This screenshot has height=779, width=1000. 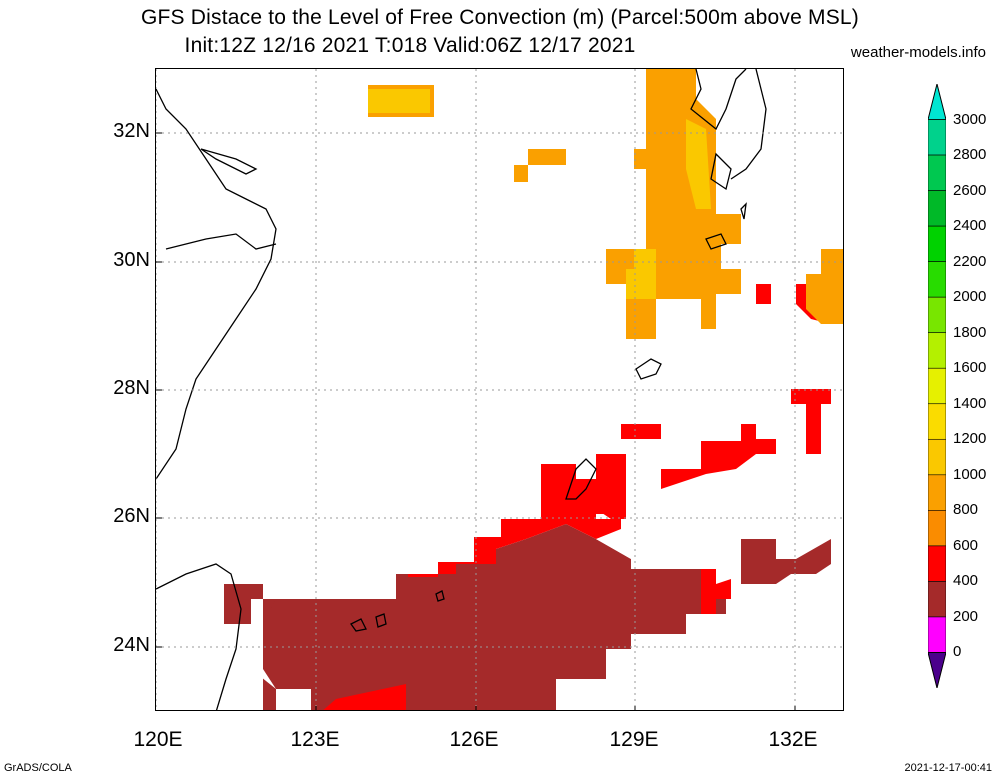 I want to click on colorbar-tick-label: 400, so click(x=966, y=581).